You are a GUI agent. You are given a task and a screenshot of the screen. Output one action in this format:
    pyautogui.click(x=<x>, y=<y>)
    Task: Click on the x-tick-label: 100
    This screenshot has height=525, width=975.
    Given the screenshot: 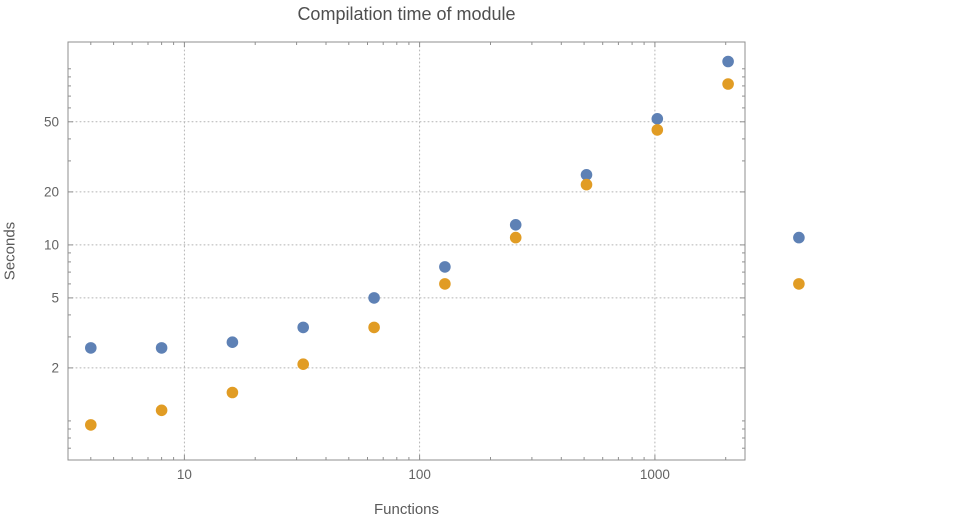 What is the action you would take?
    pyautogui.click(x=419, y=474)
    